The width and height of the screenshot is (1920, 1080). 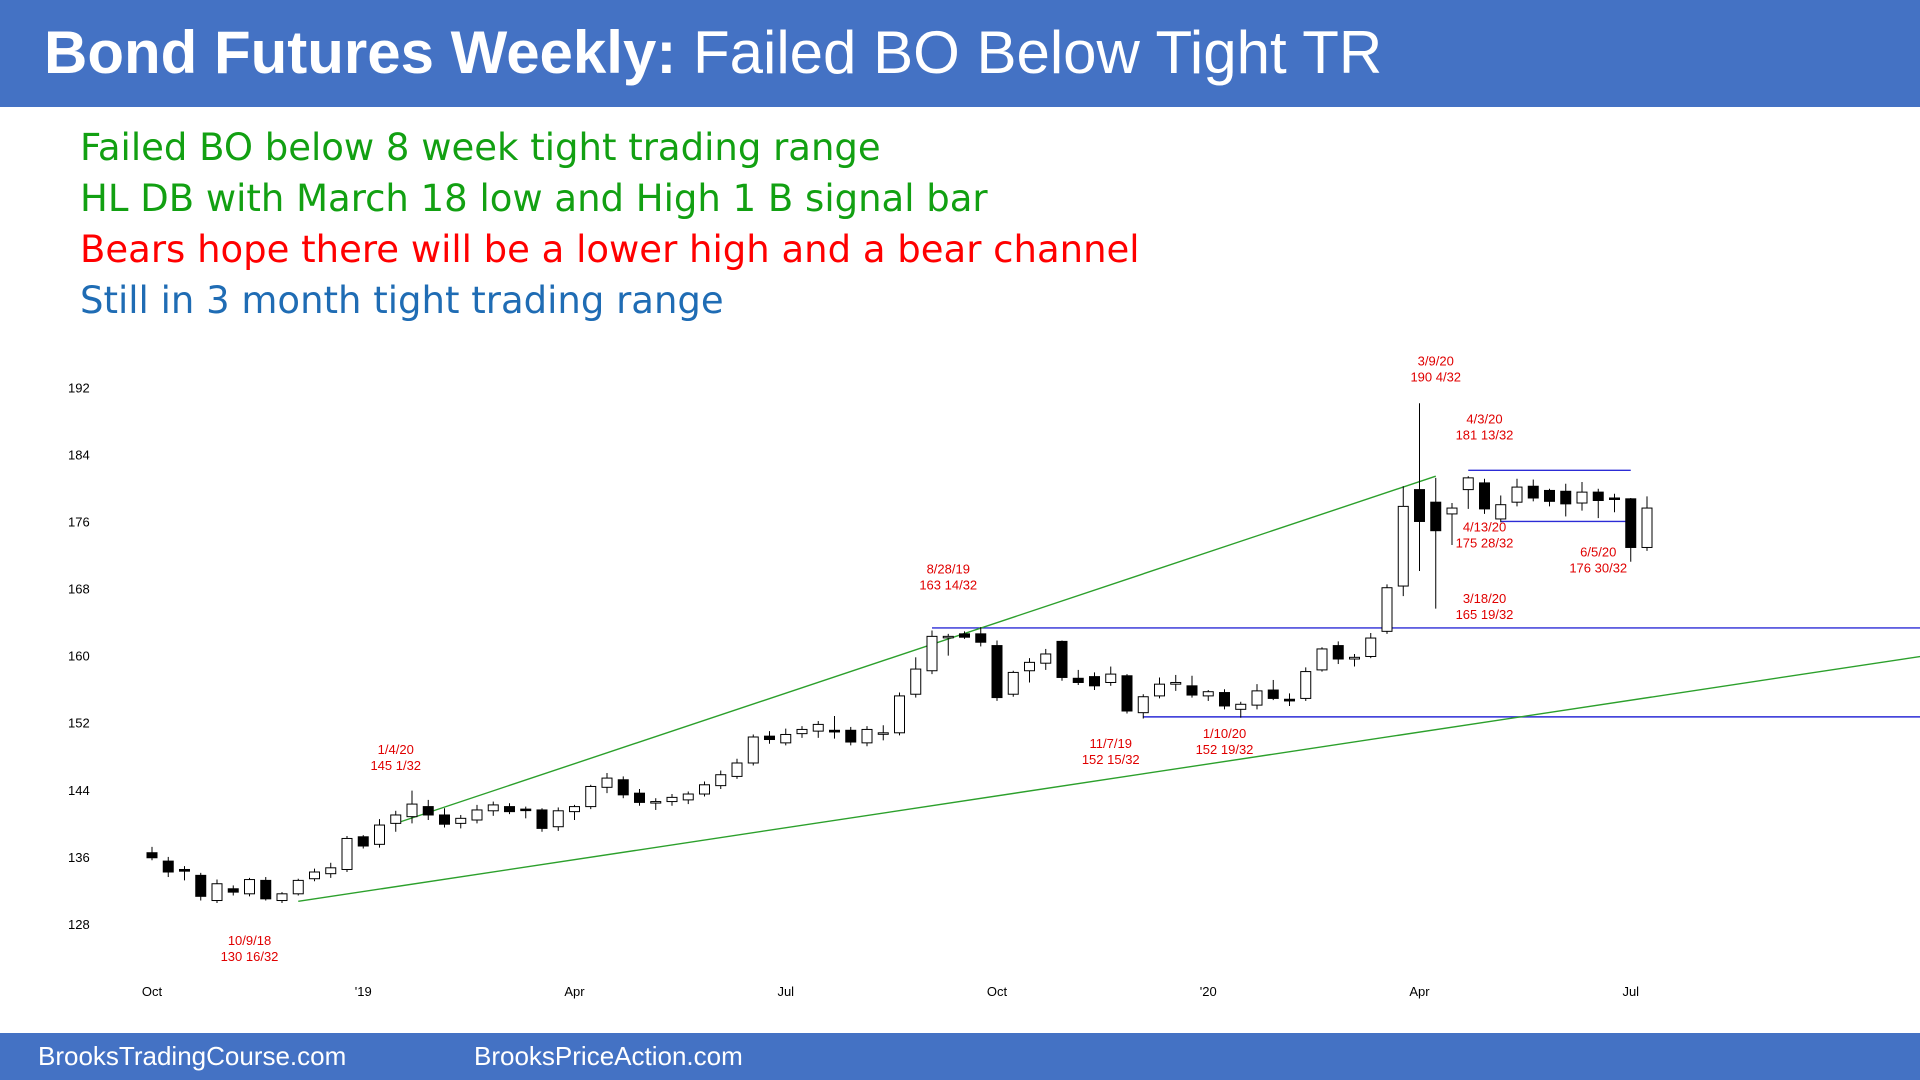 I want to click on price-annotation: 3/18/20, so click(x=1484, y=598).